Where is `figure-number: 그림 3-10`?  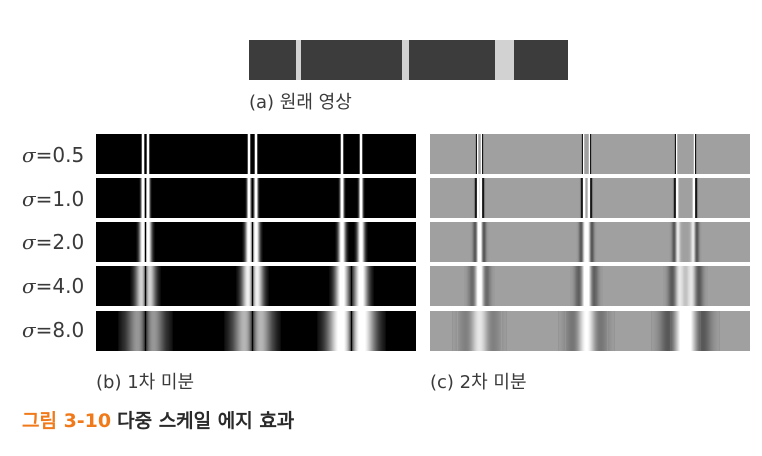 figure-number: 그림 3-10 is located at coordinates (67, 421).